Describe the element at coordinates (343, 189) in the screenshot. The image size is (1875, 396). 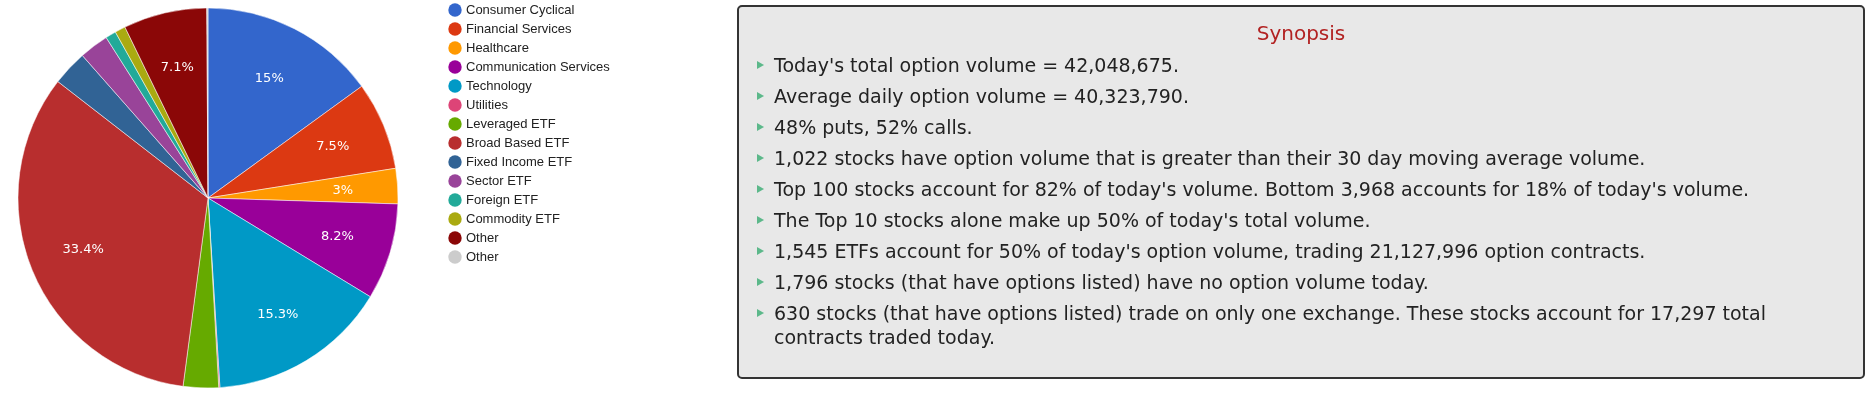
I see `data-label: 3%` at that location.